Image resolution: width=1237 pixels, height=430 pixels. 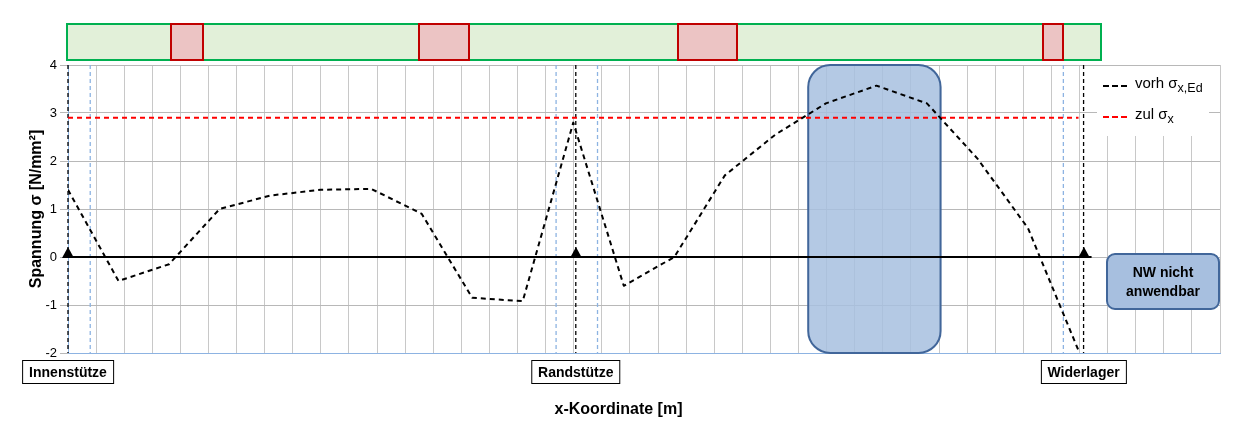 I want to click on text: NW nicht anwendbar, so click(x=1163, y=281).